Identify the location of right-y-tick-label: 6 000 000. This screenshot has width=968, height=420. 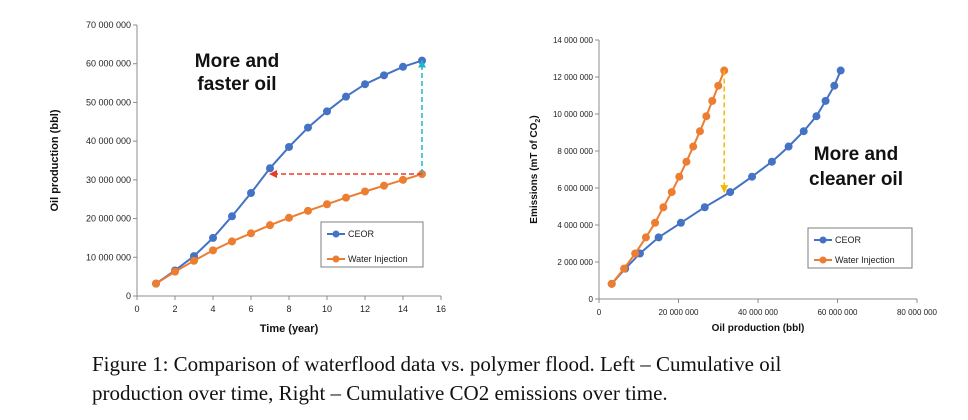
(575, 188).